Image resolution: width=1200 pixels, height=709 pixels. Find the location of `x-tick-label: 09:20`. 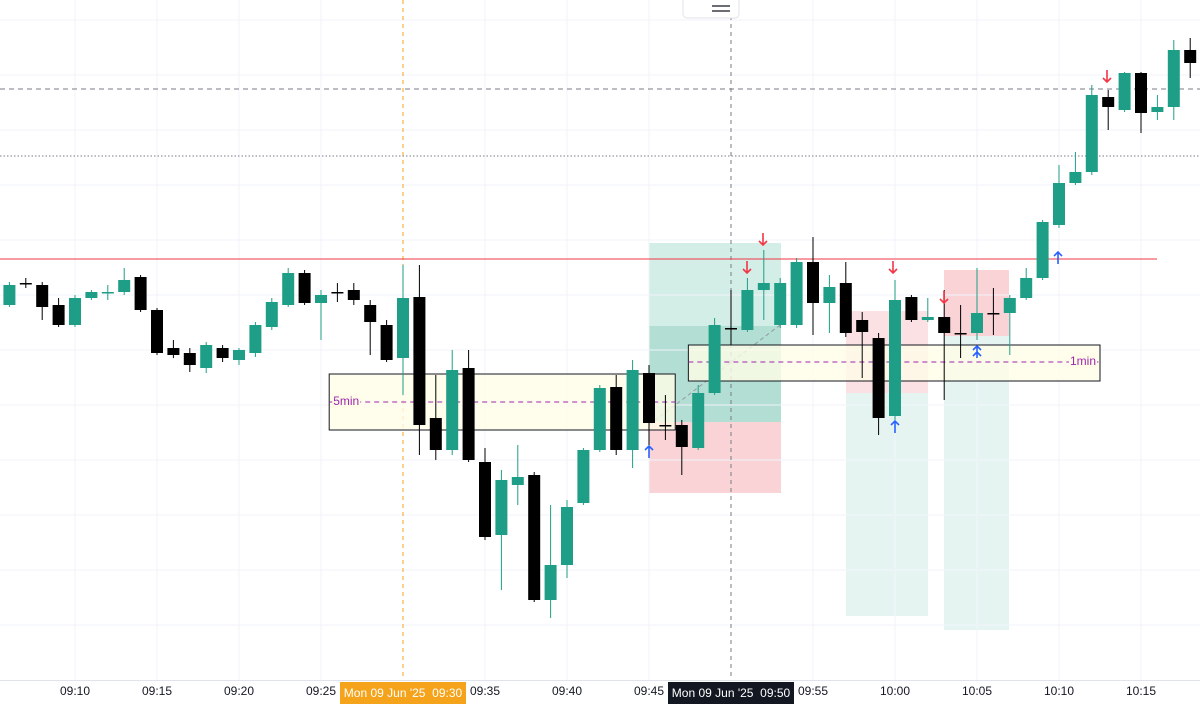

x-tick-label: 09:20 is located at coordinates (239, 691).